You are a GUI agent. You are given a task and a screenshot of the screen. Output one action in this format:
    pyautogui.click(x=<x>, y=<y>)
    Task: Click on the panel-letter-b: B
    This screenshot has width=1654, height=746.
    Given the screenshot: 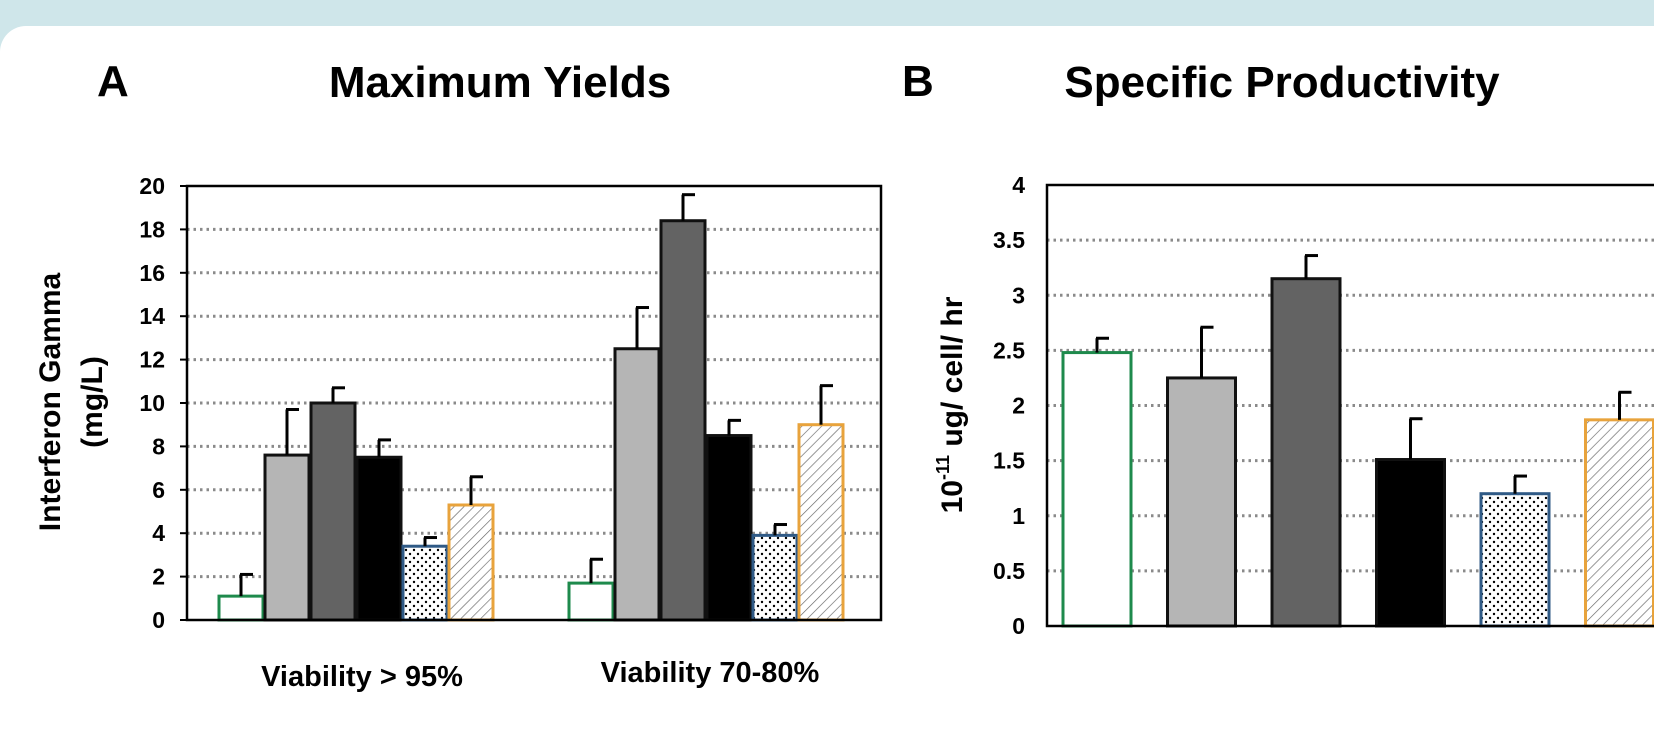 What is the action you would take?
    pyautogui.click(x=918, y=81)
    